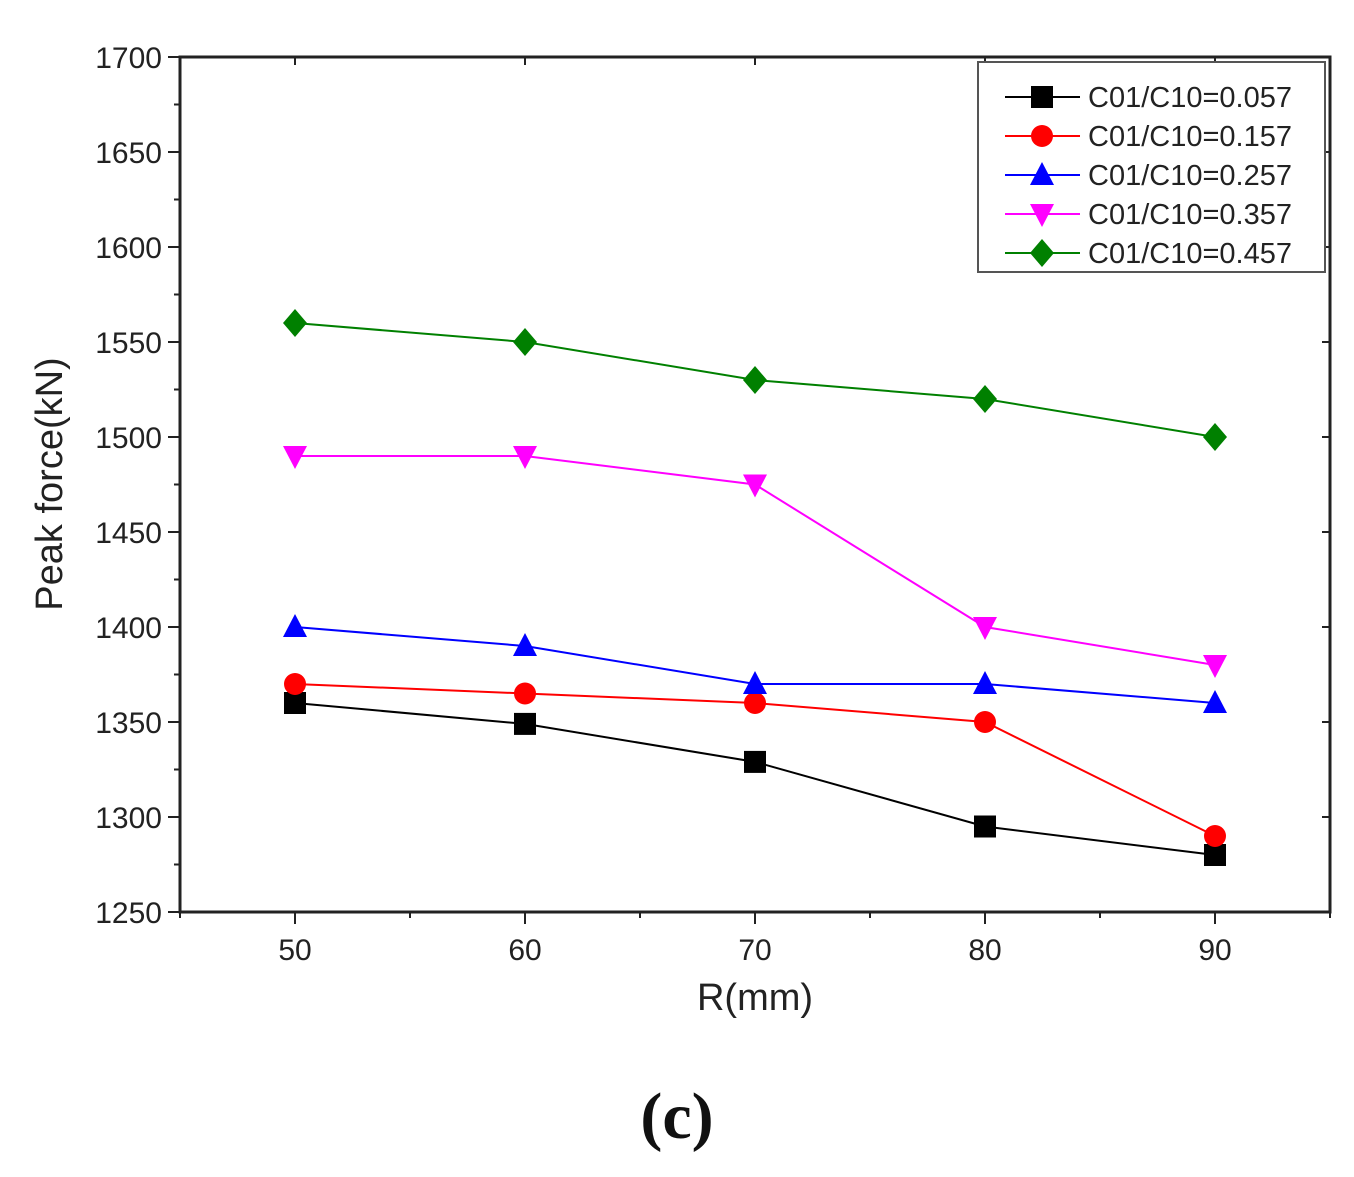  Describe the element at coordinates (128, 818) in the screenshot. I see `y-tick-label: 1300` at that location.